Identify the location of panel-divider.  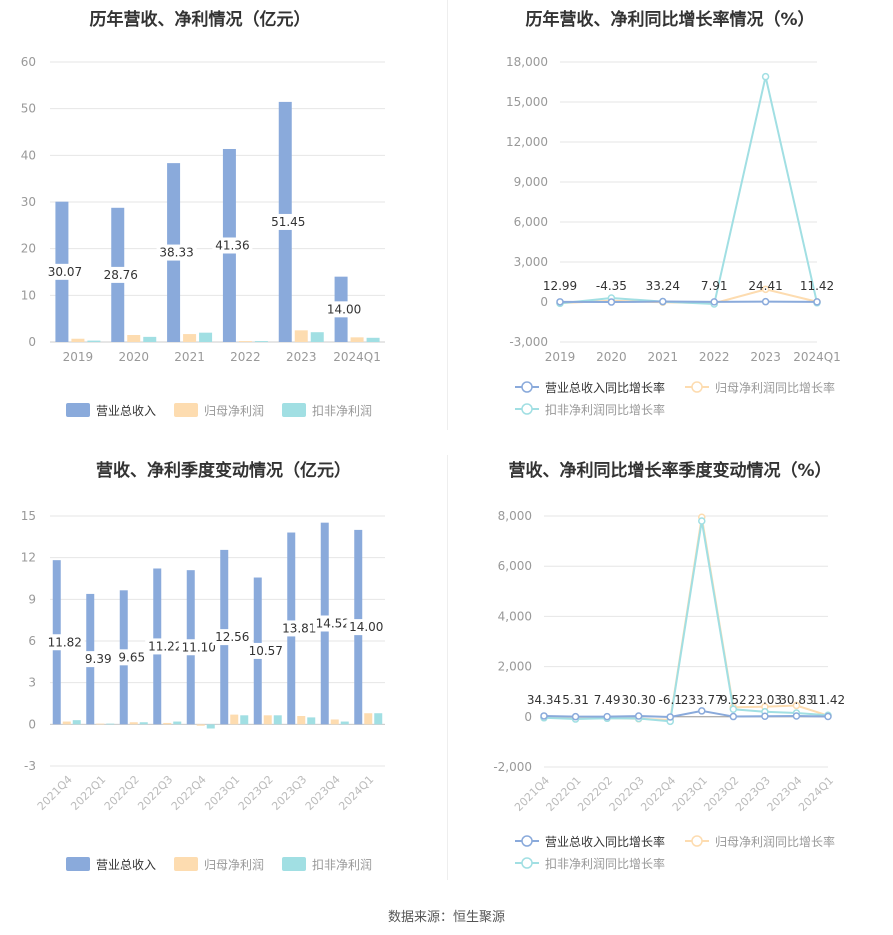
(447, 215).